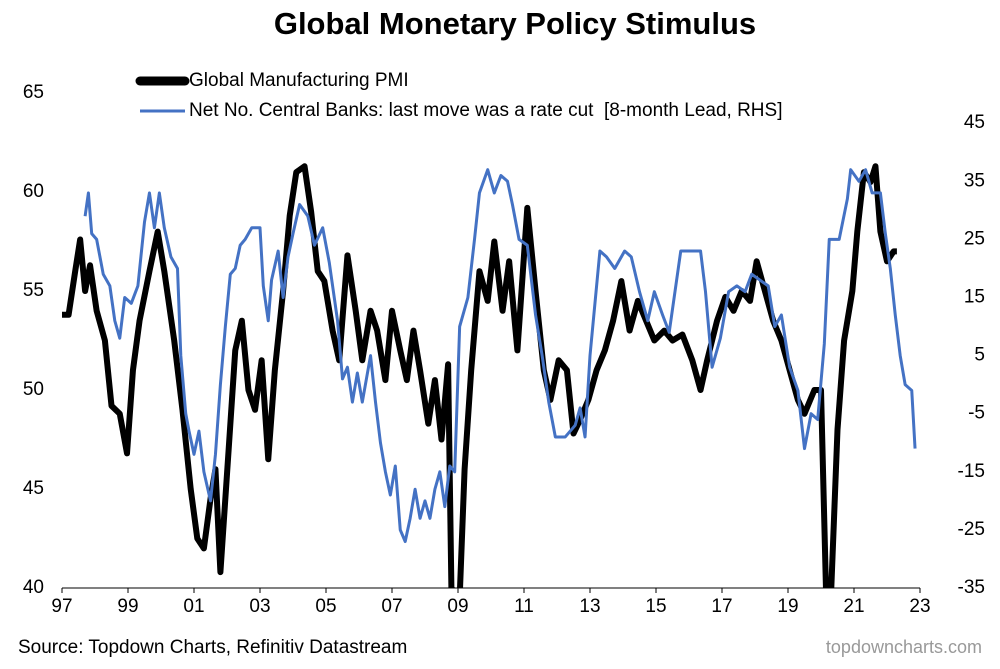  What do you see at coordinates (127, 606) in the screenshot?
I see `x-tick-label: 99` at bounding box center [127, 606].